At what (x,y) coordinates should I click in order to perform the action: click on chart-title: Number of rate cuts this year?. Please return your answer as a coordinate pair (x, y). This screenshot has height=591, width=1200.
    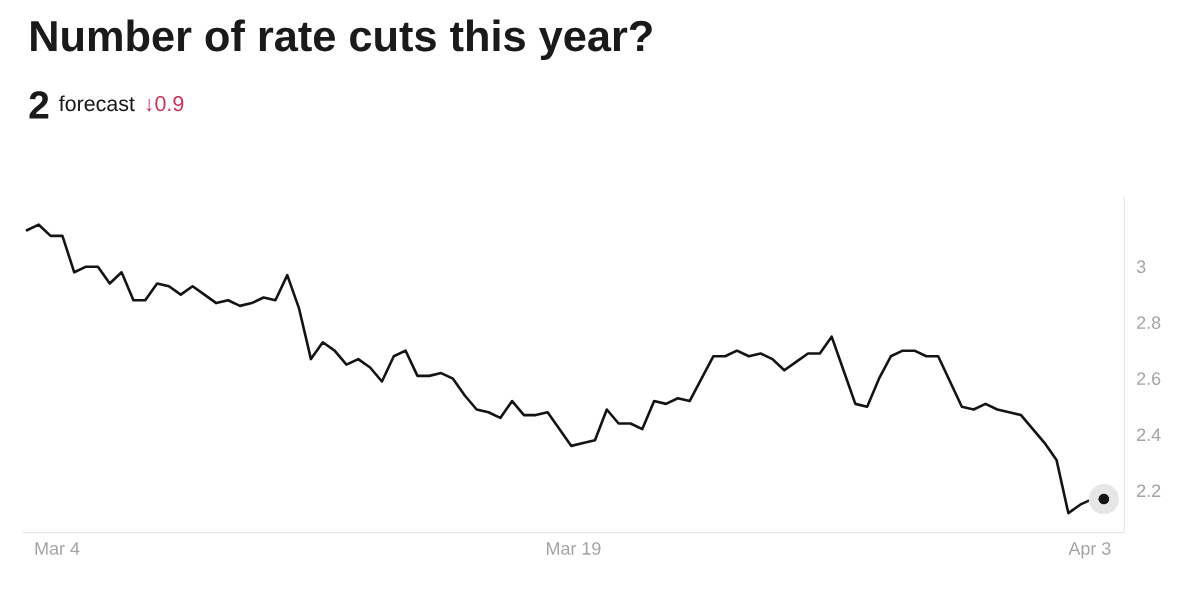
    Looking at the image, I should click on (341, 39).